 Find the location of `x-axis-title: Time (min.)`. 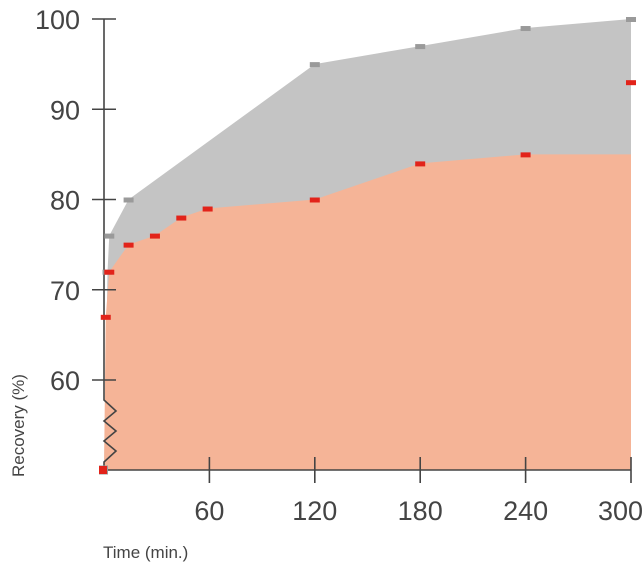

x-axis-title: Time (min.) is located at coordinates (145, 552).